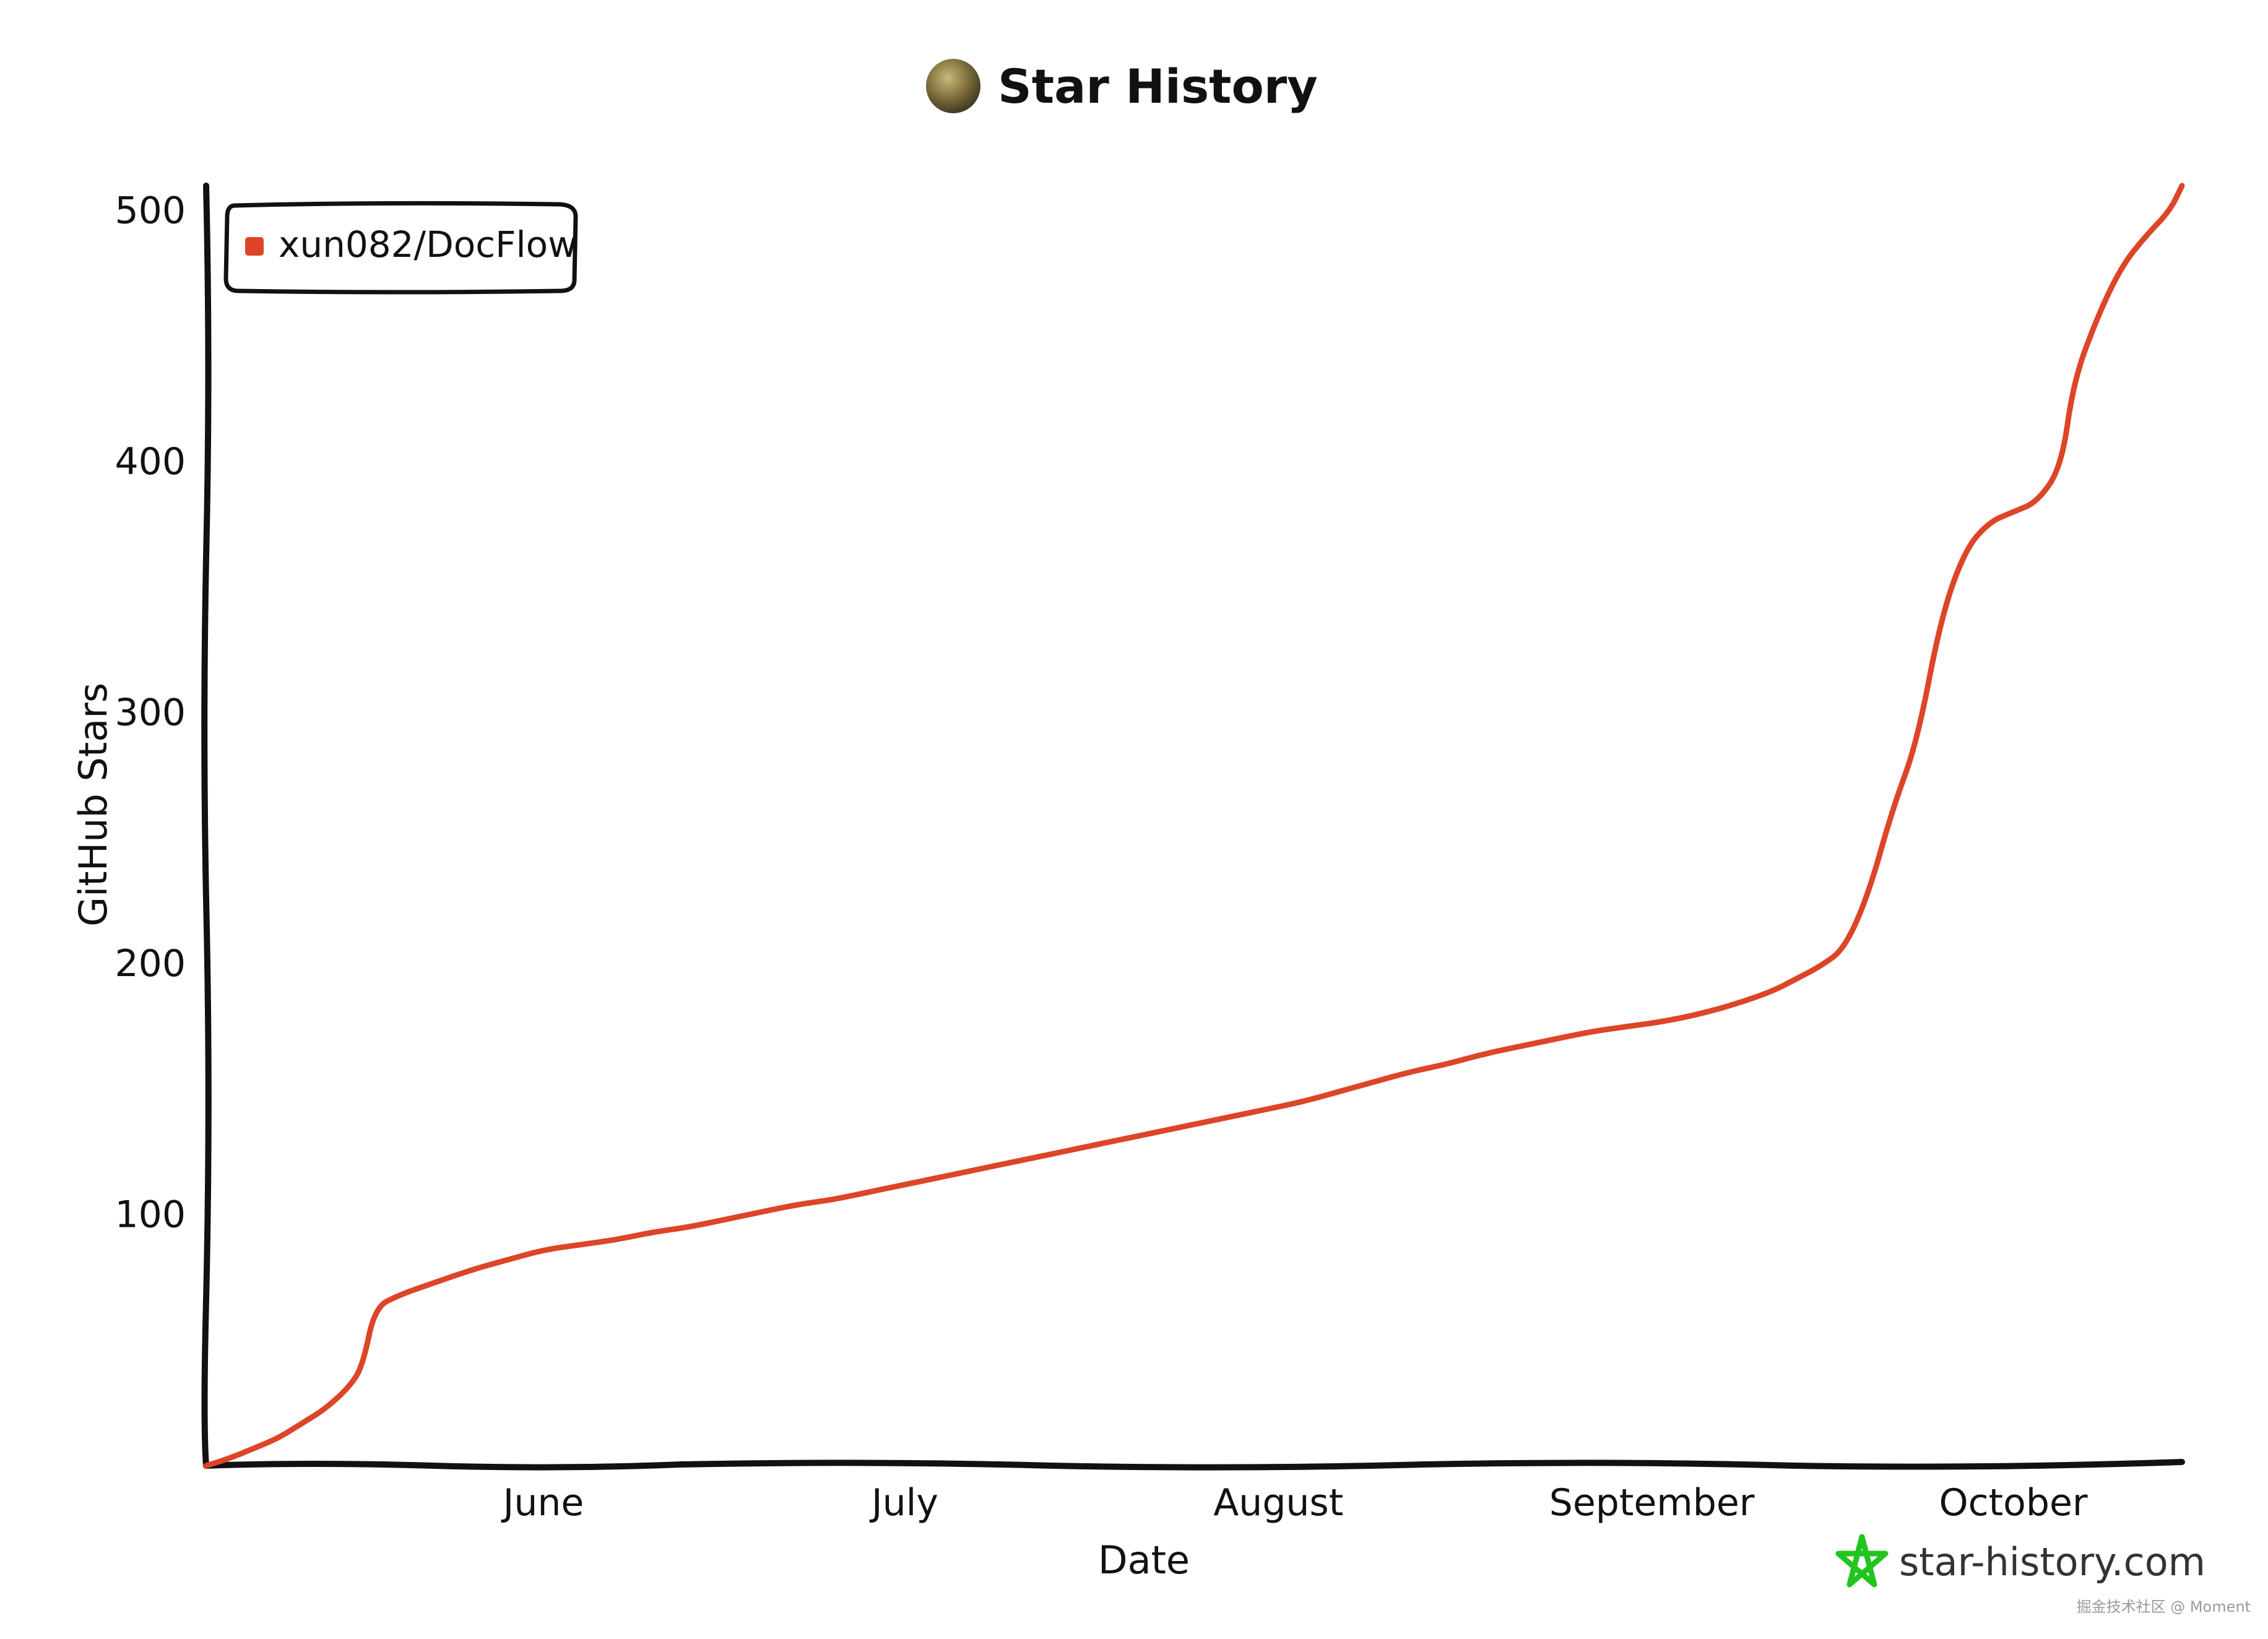 This screenshot has width=2268, height=1639. I want to click on legend-box, so click(400, 248).